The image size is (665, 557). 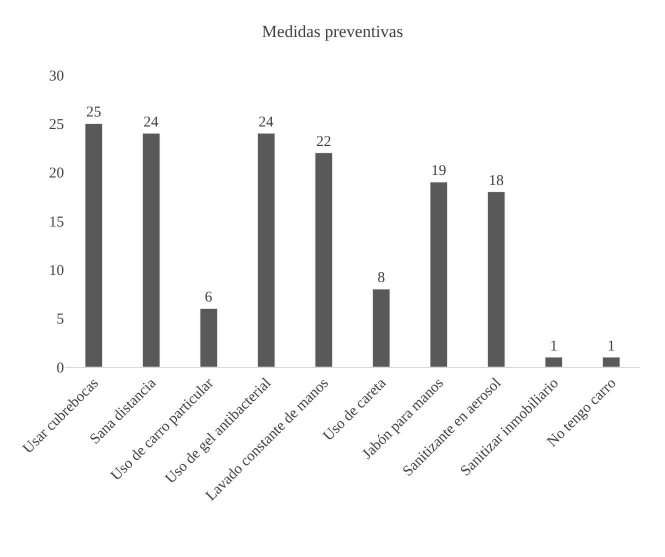 What do you see at coordinates (438, 171) in the screenshot?
I see `data-label: 19` at bounding box center [438, 171].